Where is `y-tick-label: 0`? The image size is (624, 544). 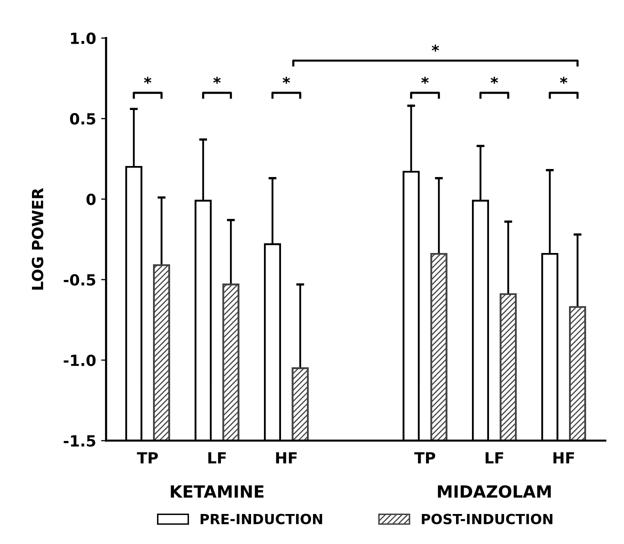 y-tick-label: 0 is located at coordinates (91, 200).